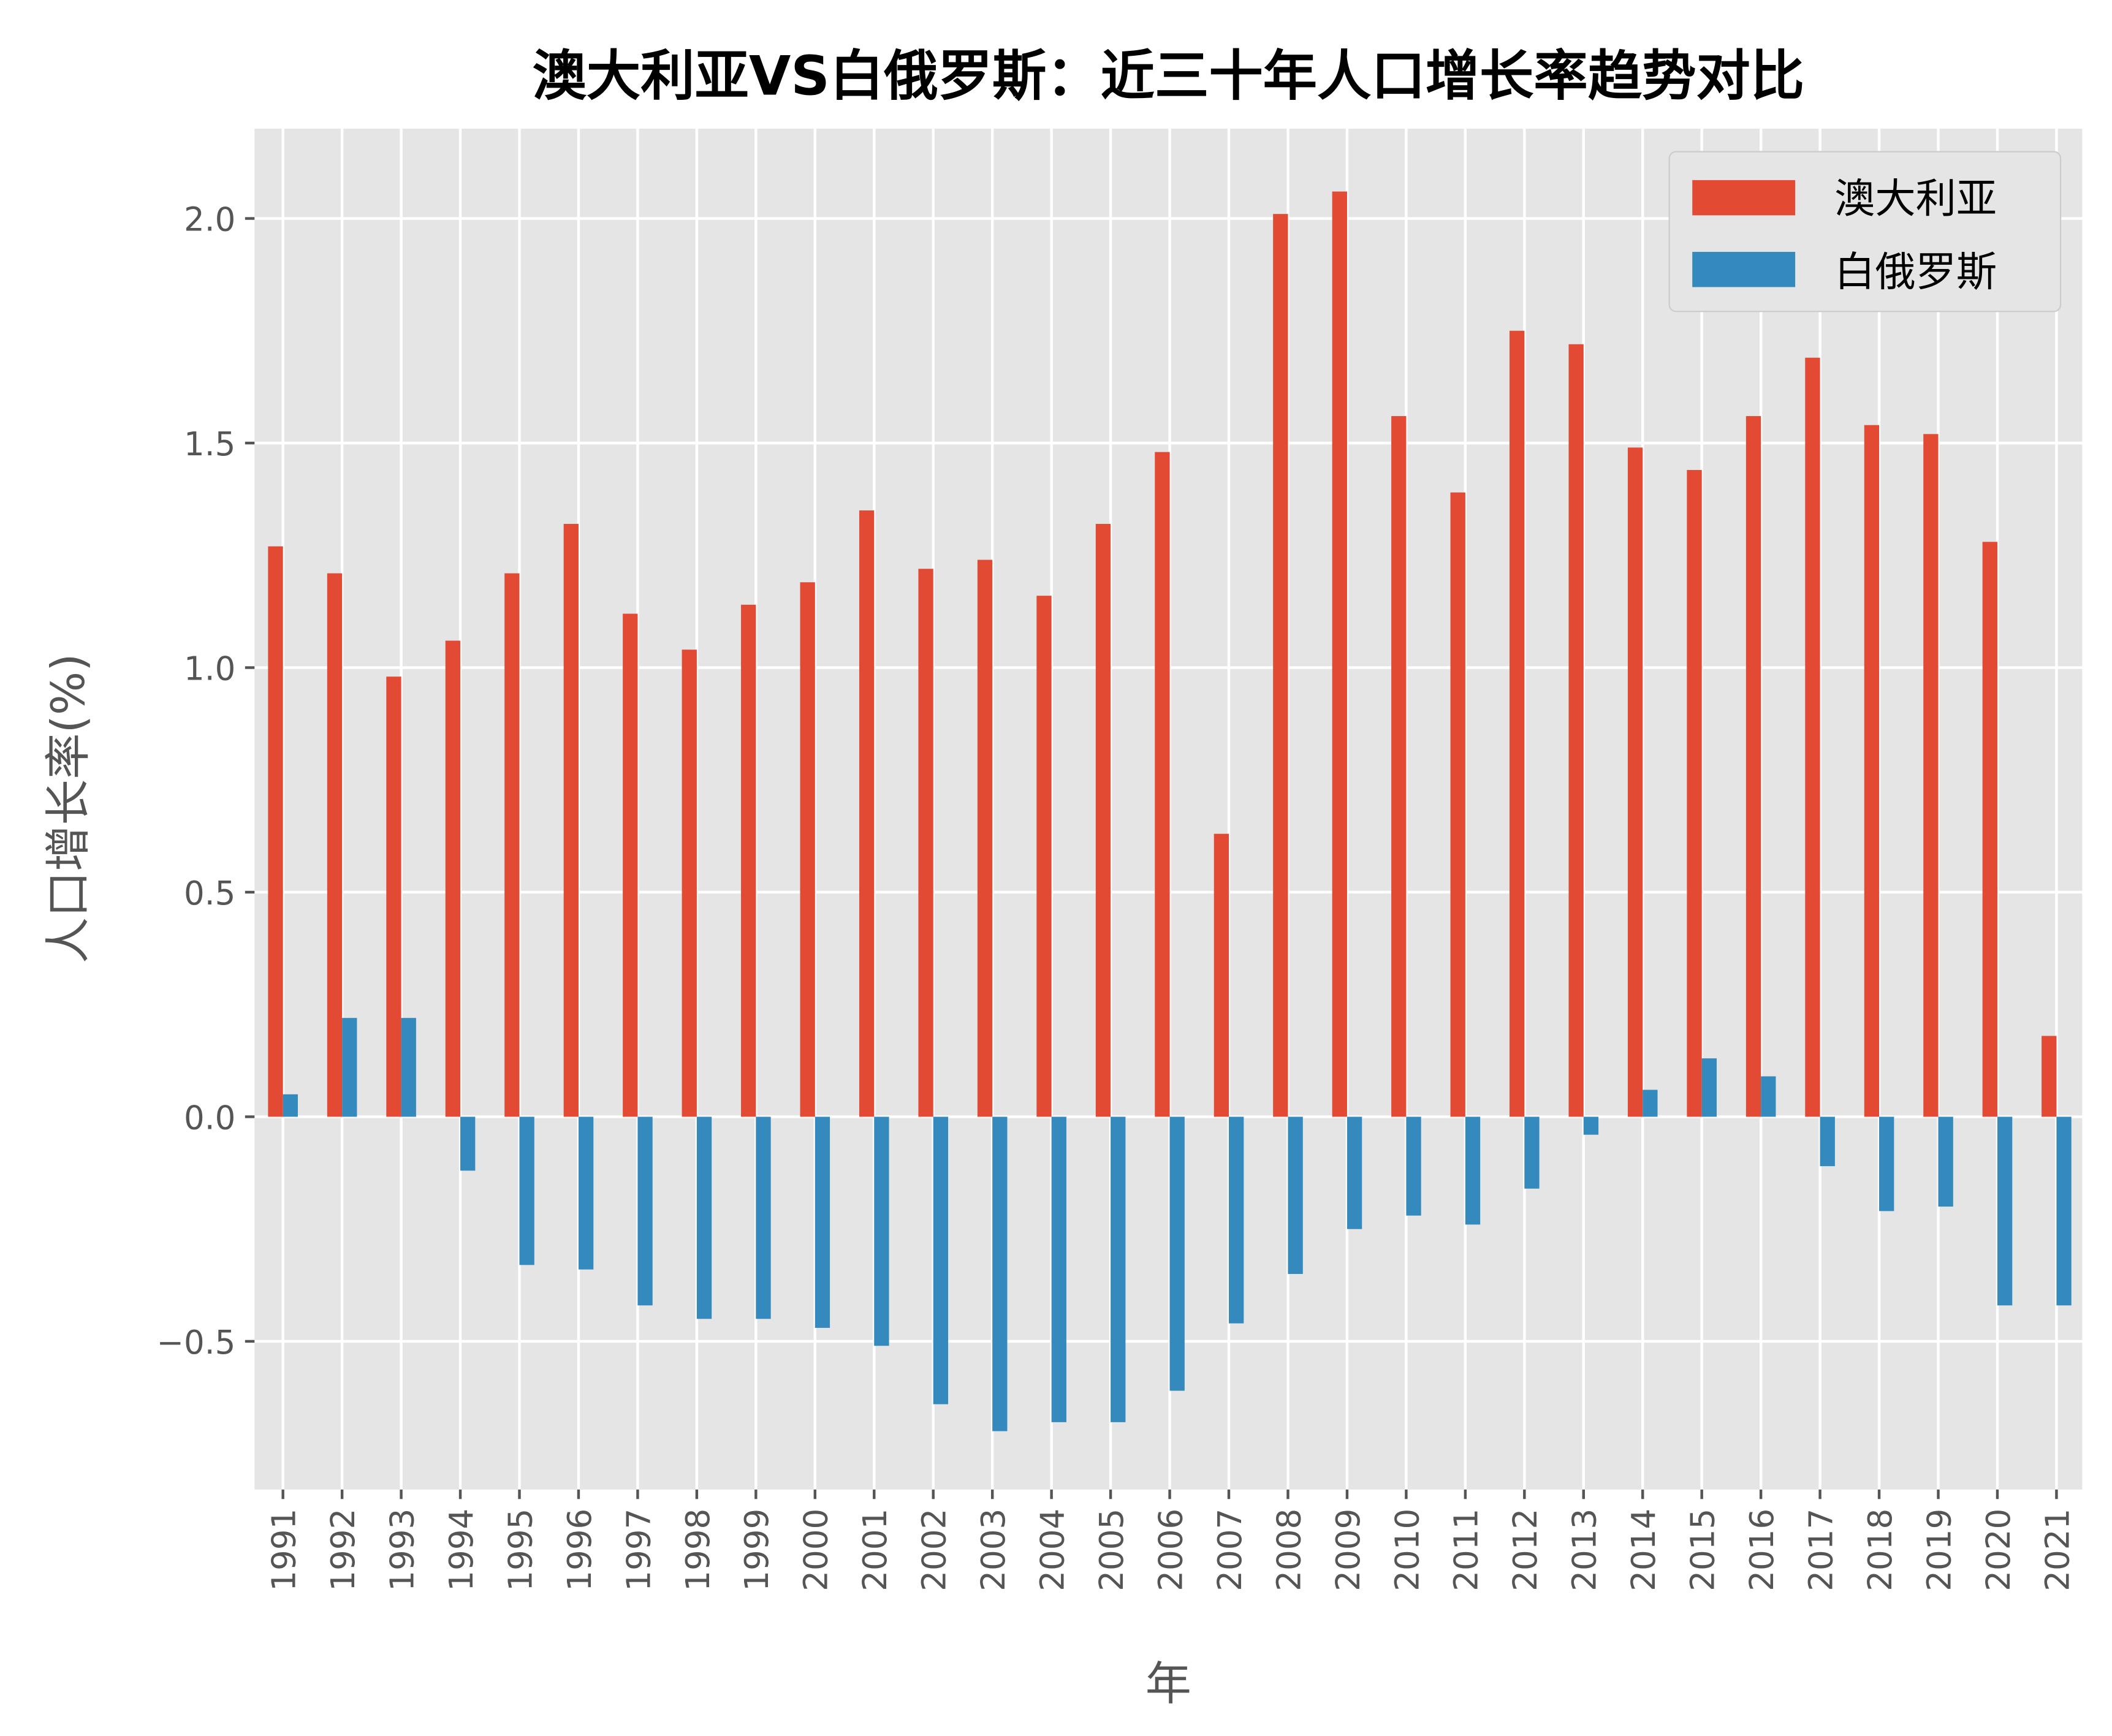 Image resolution: width=2112 pixels, height=1736 pixels. Describe the element at coordinates (402, 1550) in the screenshot. I see `x-tick-label: 1993` at that location.